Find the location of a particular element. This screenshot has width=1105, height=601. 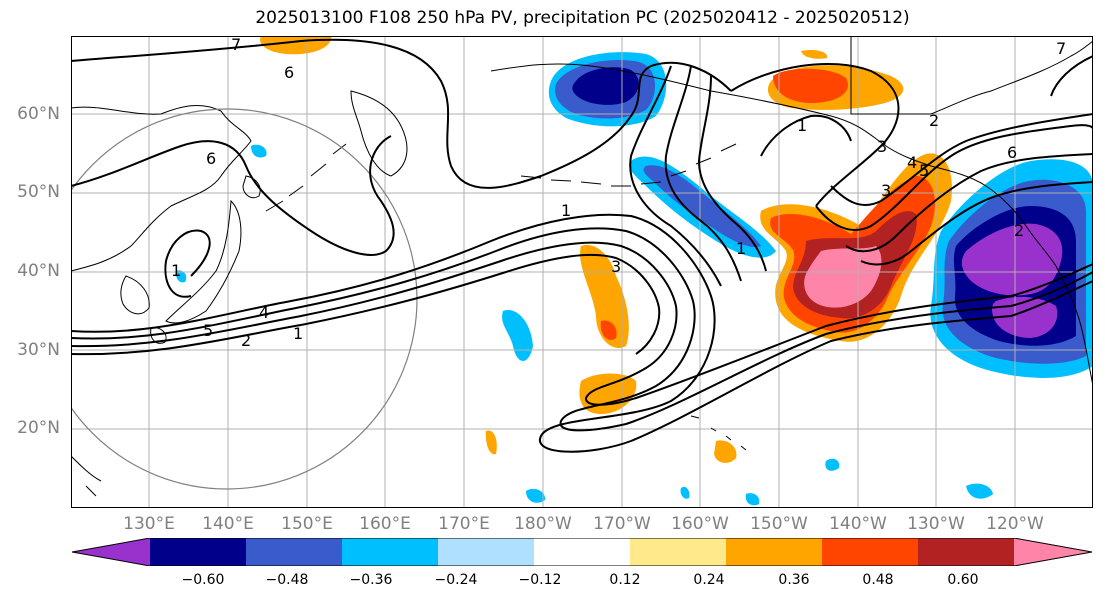

lat-label-50n: 50°N is located at coordinates (38, 192).